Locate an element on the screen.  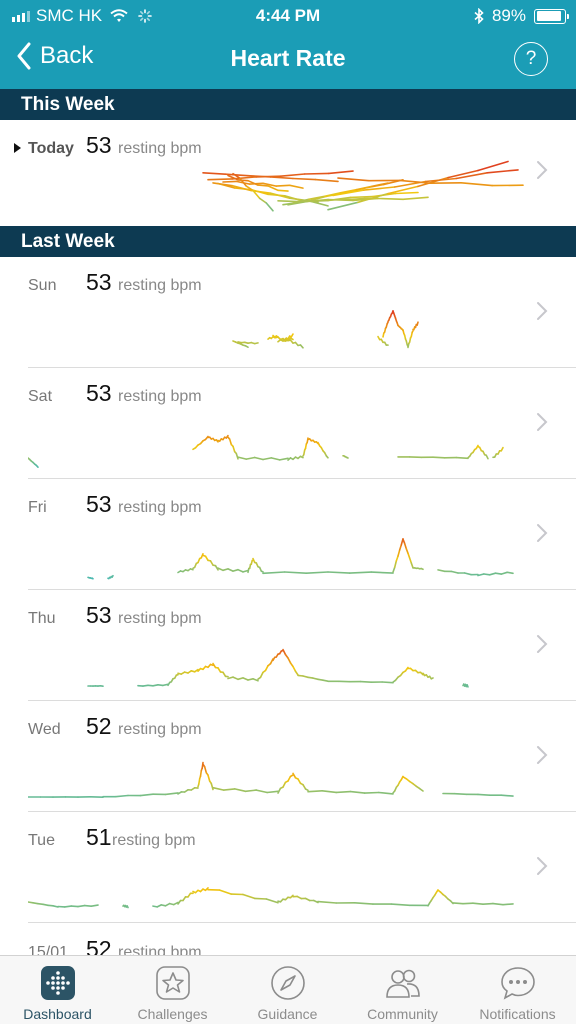
signal-icon is located at coordinates (21, 16).